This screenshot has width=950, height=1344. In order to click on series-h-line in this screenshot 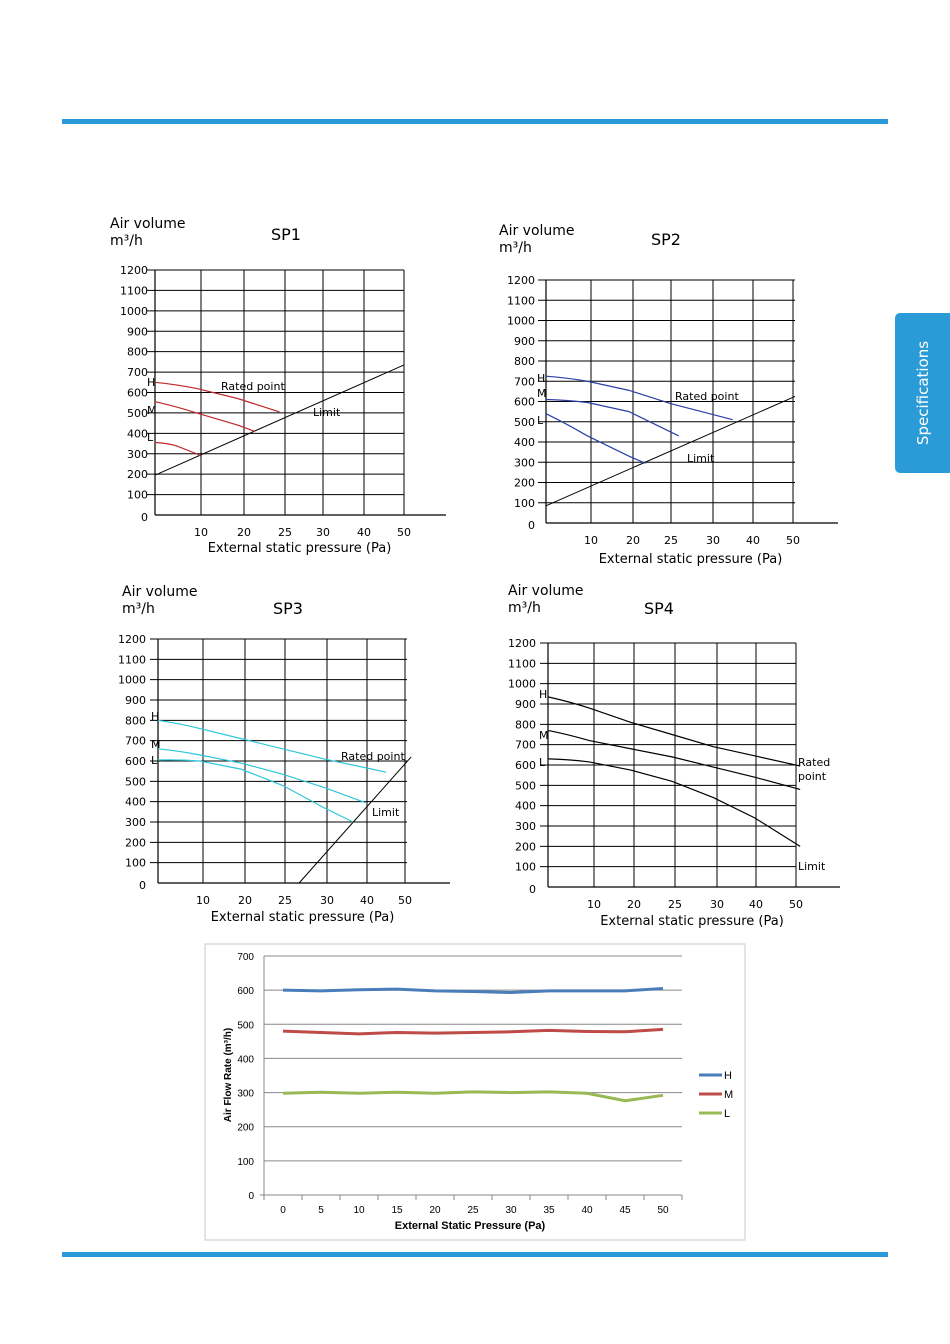, I will do `click(473, 990)`.